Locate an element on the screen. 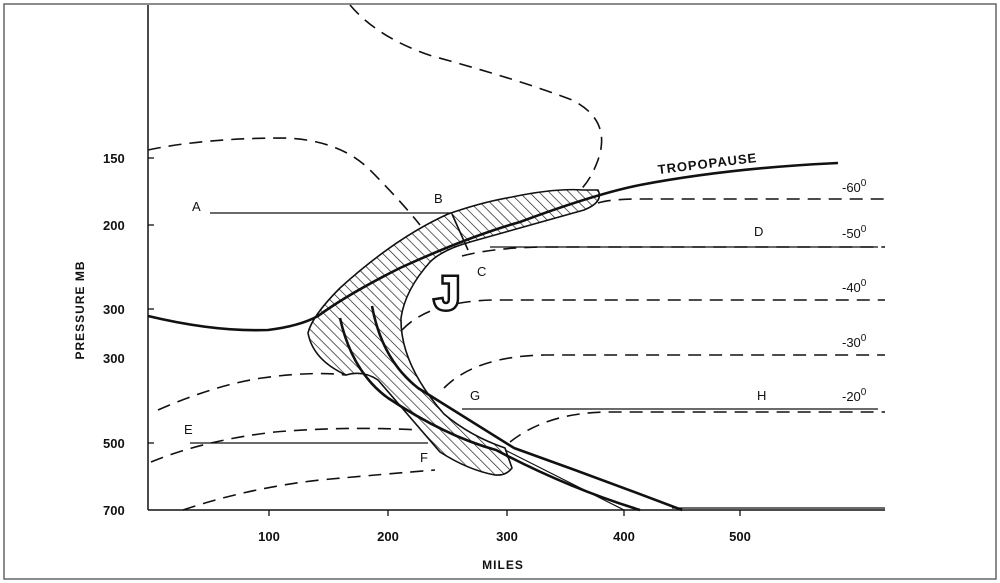  y-tick-label-700: 700 is located at coordinates (114, 510).